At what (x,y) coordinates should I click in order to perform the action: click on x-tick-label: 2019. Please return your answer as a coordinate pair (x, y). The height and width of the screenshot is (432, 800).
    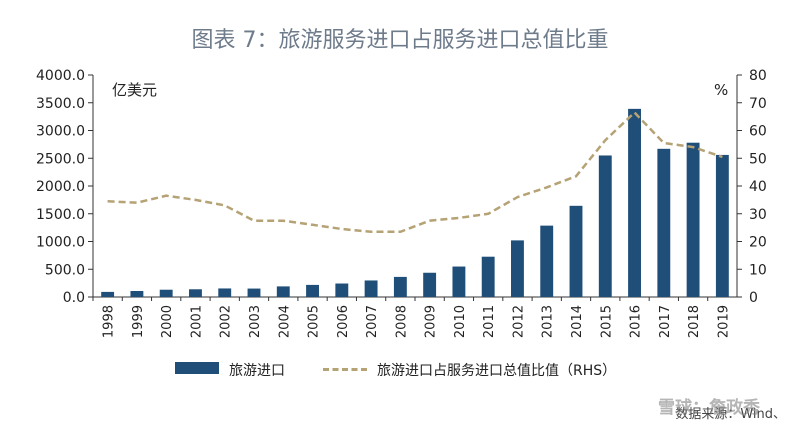
    Looking at the image, I should click on (723, 321).